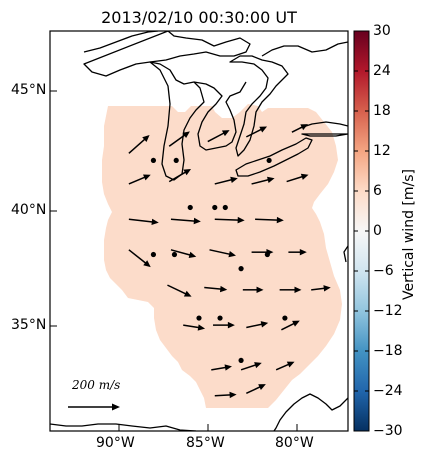 The height and width of the screenshot is (461, 436). What do you see at coordinates (294, 443) in the screenshot?
I see `lon-label-80w: 80°W` at bounding box center [294, 443].